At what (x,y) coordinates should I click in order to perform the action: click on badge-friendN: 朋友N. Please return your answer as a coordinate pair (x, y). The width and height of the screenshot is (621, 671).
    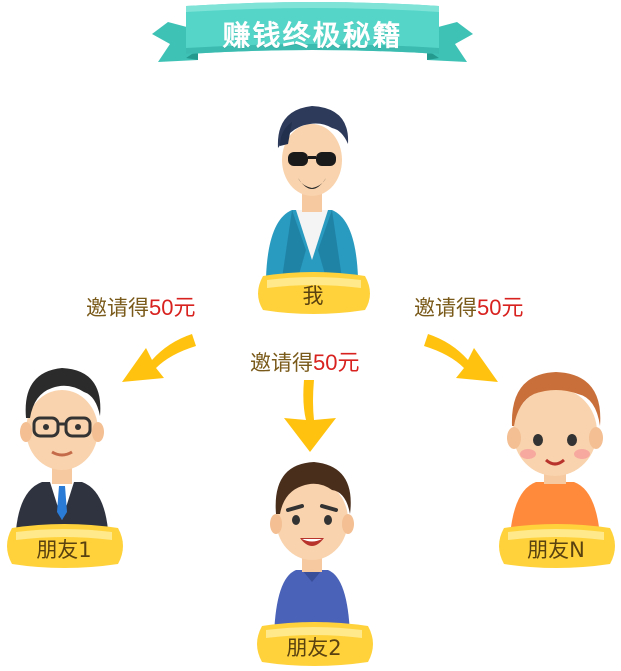
    Looking at the image, I should click on (556, 546).